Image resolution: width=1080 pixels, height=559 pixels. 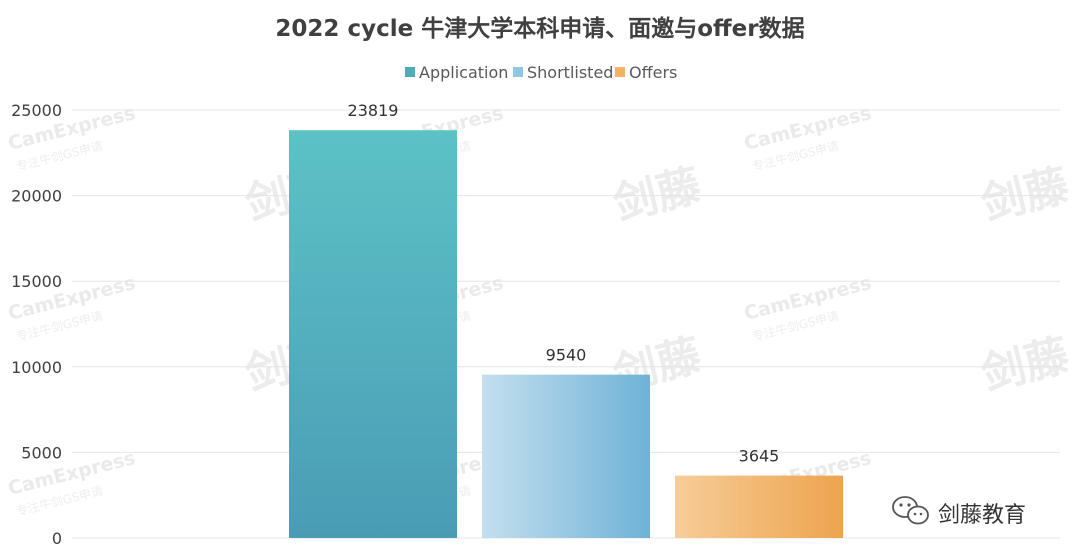 What do you see at coordinates (1025, 365) in the screenshot?
I see `watermark-cn: 剑藤` at bounding box center [1025, 365].